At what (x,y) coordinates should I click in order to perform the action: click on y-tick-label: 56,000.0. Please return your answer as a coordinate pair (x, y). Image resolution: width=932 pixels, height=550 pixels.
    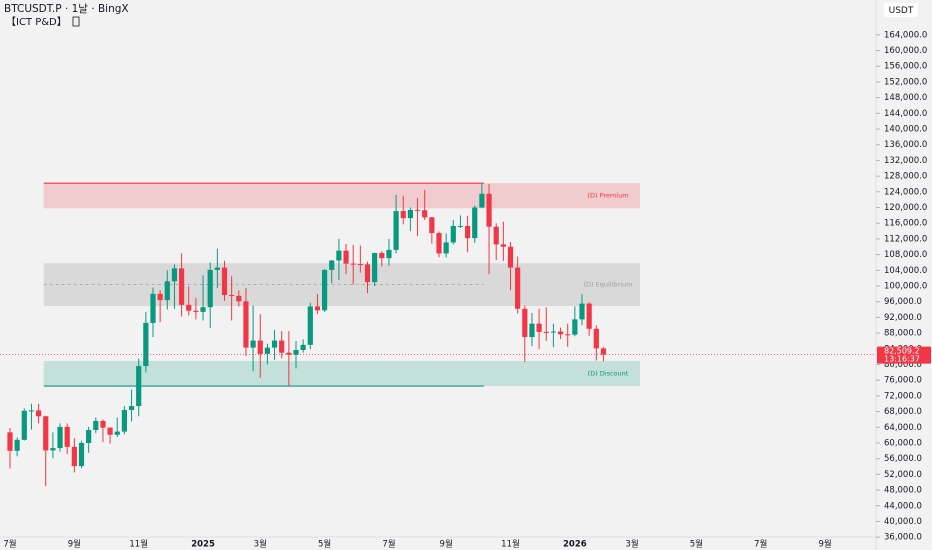
    Looking at the image, I should click on (903, 459).